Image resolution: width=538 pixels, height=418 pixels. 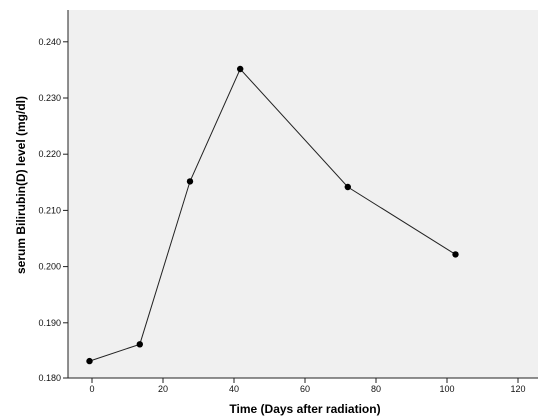 I want to click on y-tick: 0.230, so click(x=53, y=98).